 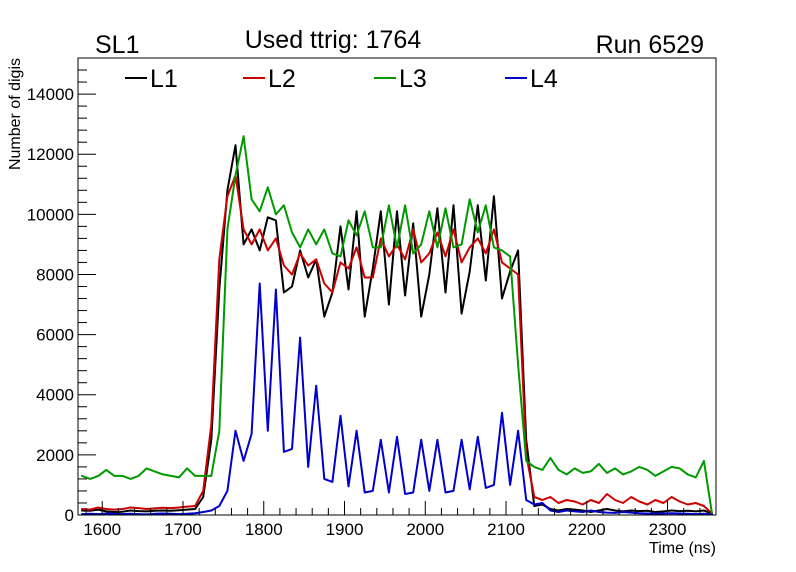 What do you see at coordinates (668, 529) in the screenshot?
I see `x-tick-label: 2300` at bounding box center [668, 529].